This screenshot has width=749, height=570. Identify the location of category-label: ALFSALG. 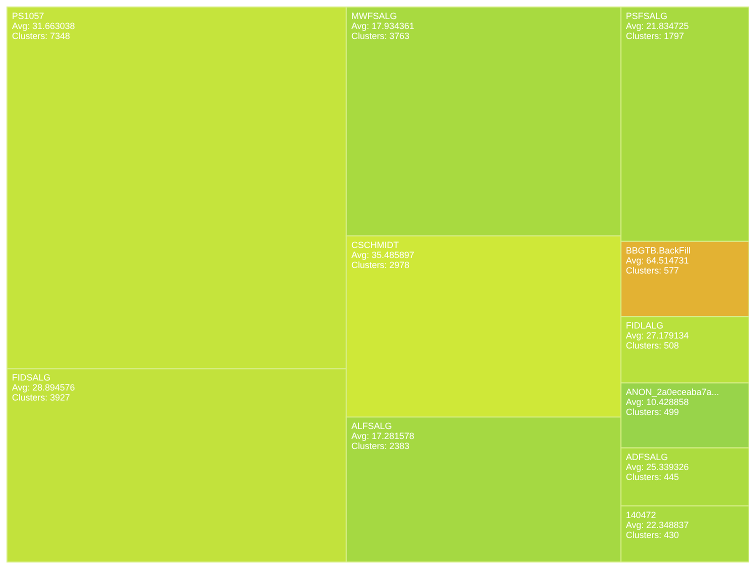
(371, 426).